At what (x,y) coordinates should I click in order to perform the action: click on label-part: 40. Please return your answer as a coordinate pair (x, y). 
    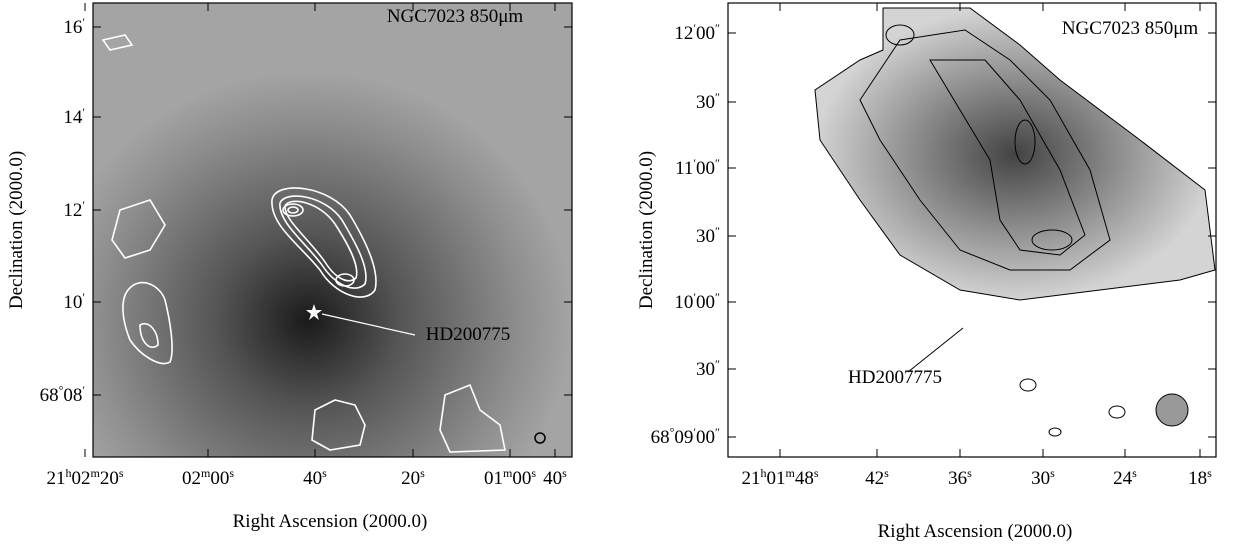
    Looking at the image, I should click on (552, 478).